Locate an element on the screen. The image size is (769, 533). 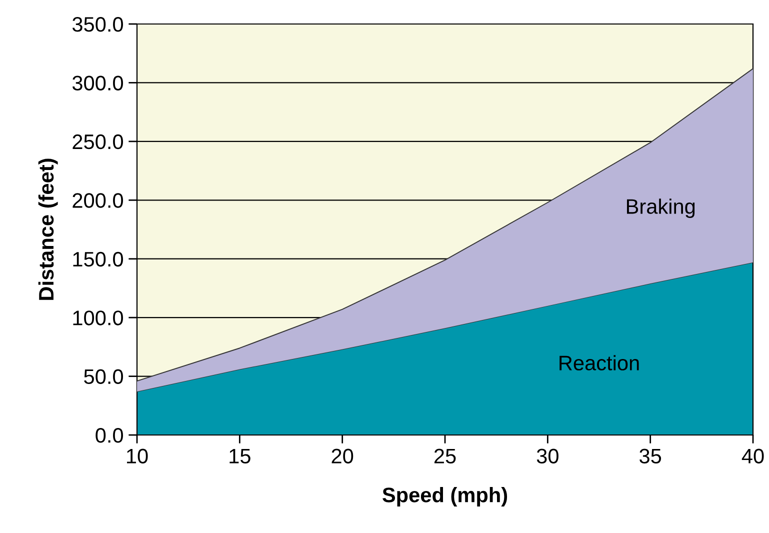
x-tick-label: 25 is located at coordinates (445, 456).